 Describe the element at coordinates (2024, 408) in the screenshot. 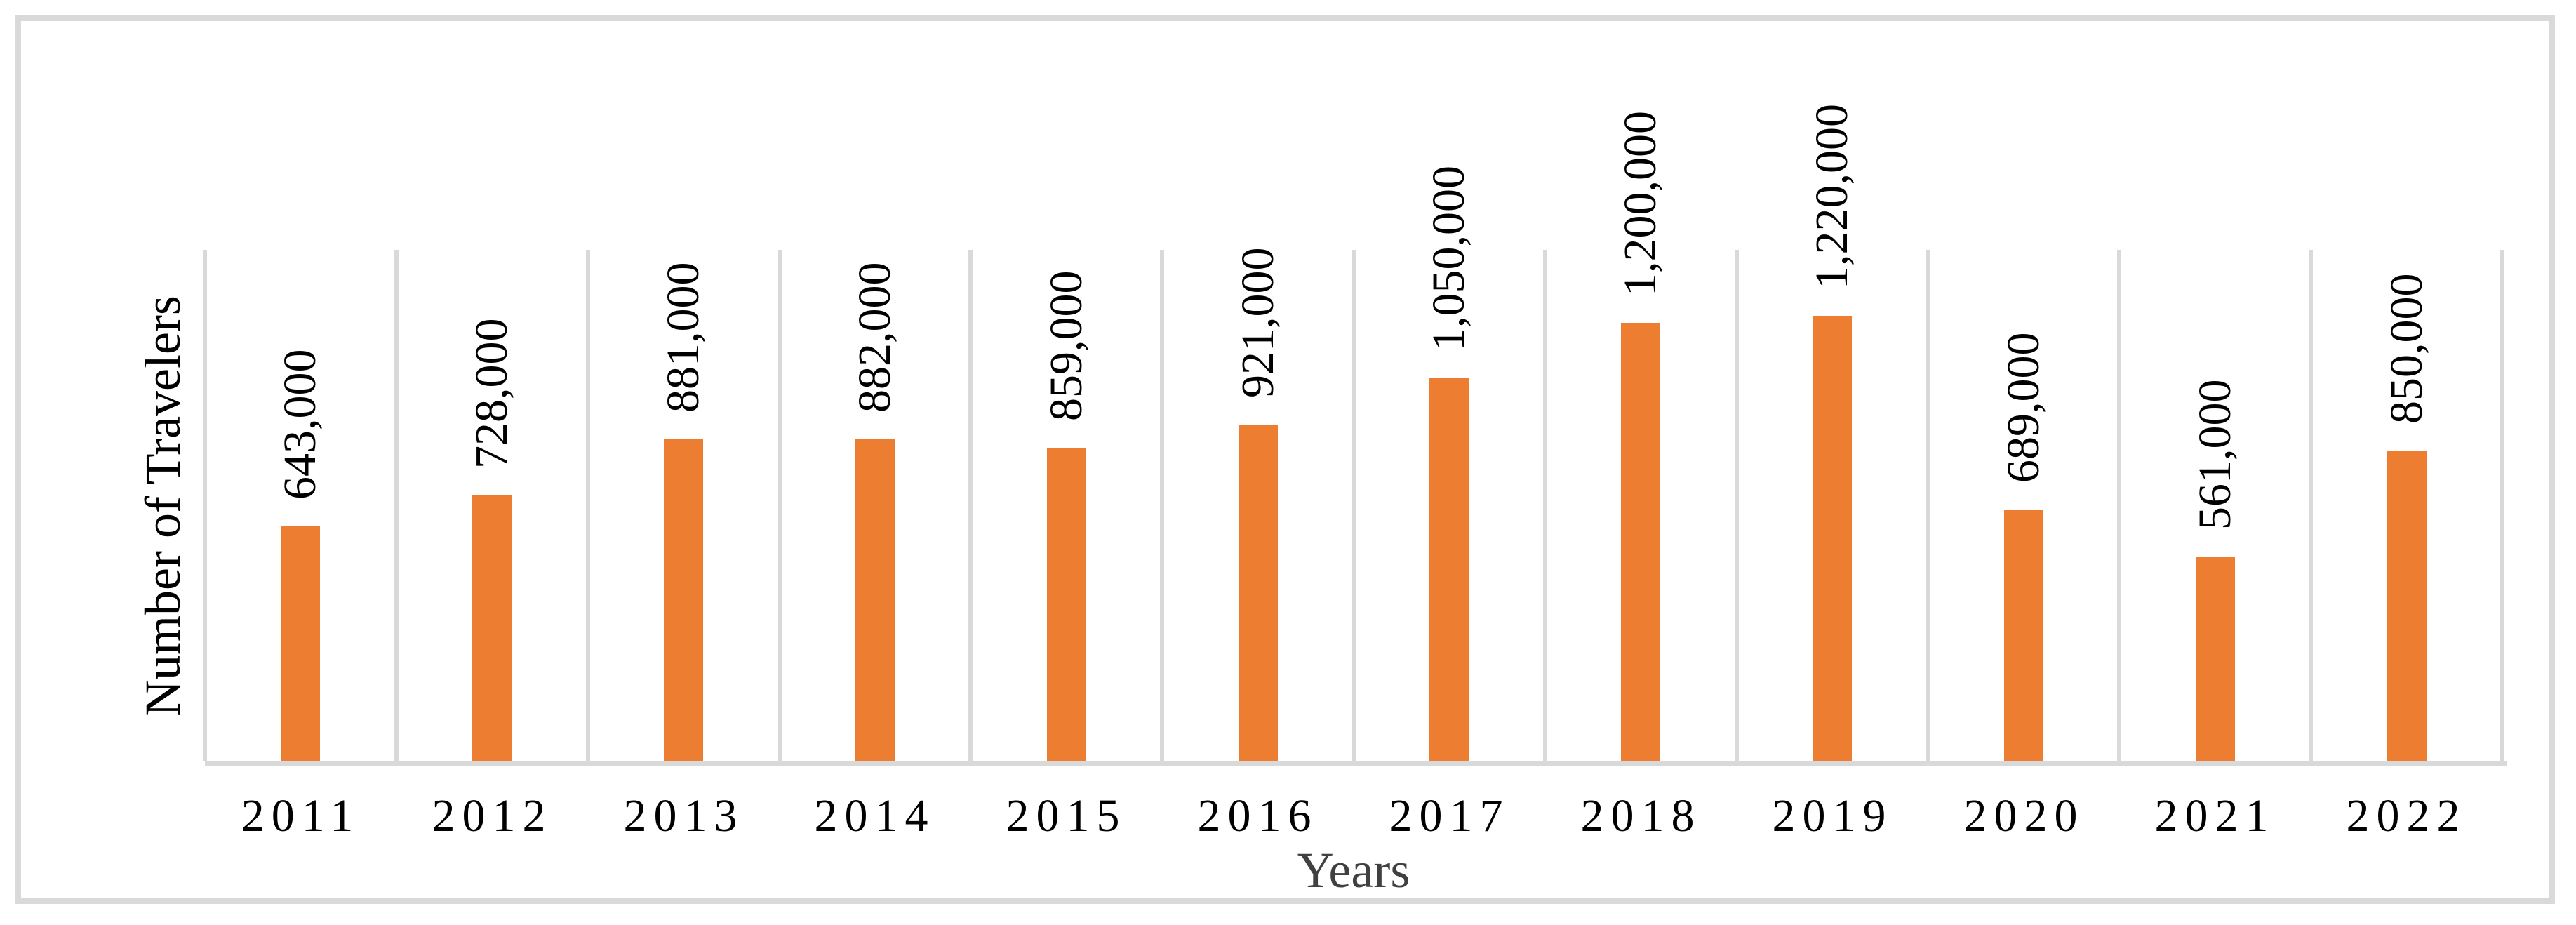

I see `bar-value-label: 689,000` at that location.